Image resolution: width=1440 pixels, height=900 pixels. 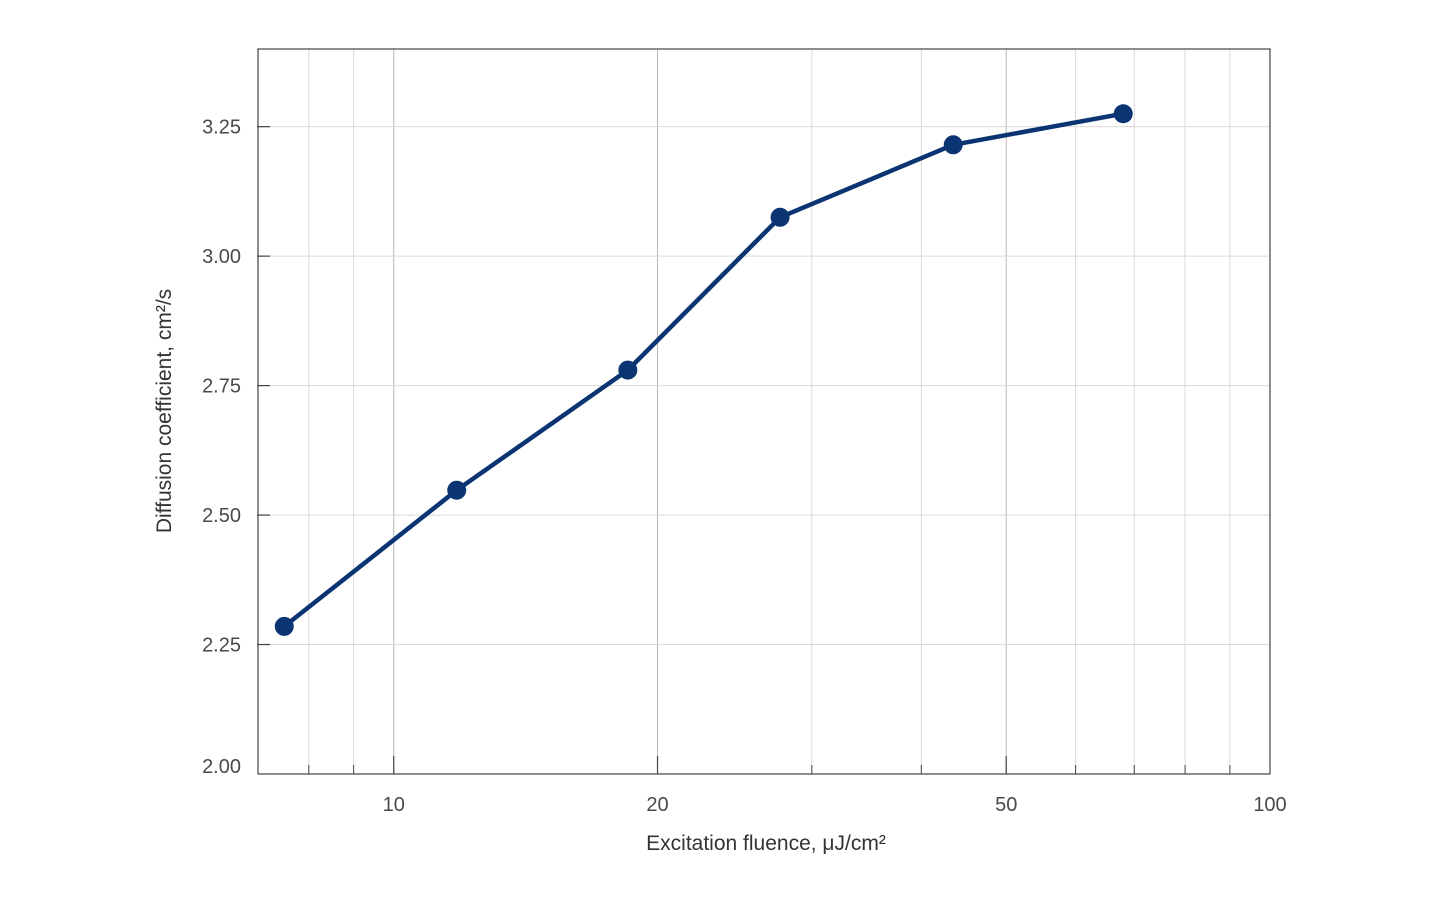 What do you see at coordinates (221, 767) in the screenshot?
I see `y-tick-label: 2.00` at bounding box center [221, 767].